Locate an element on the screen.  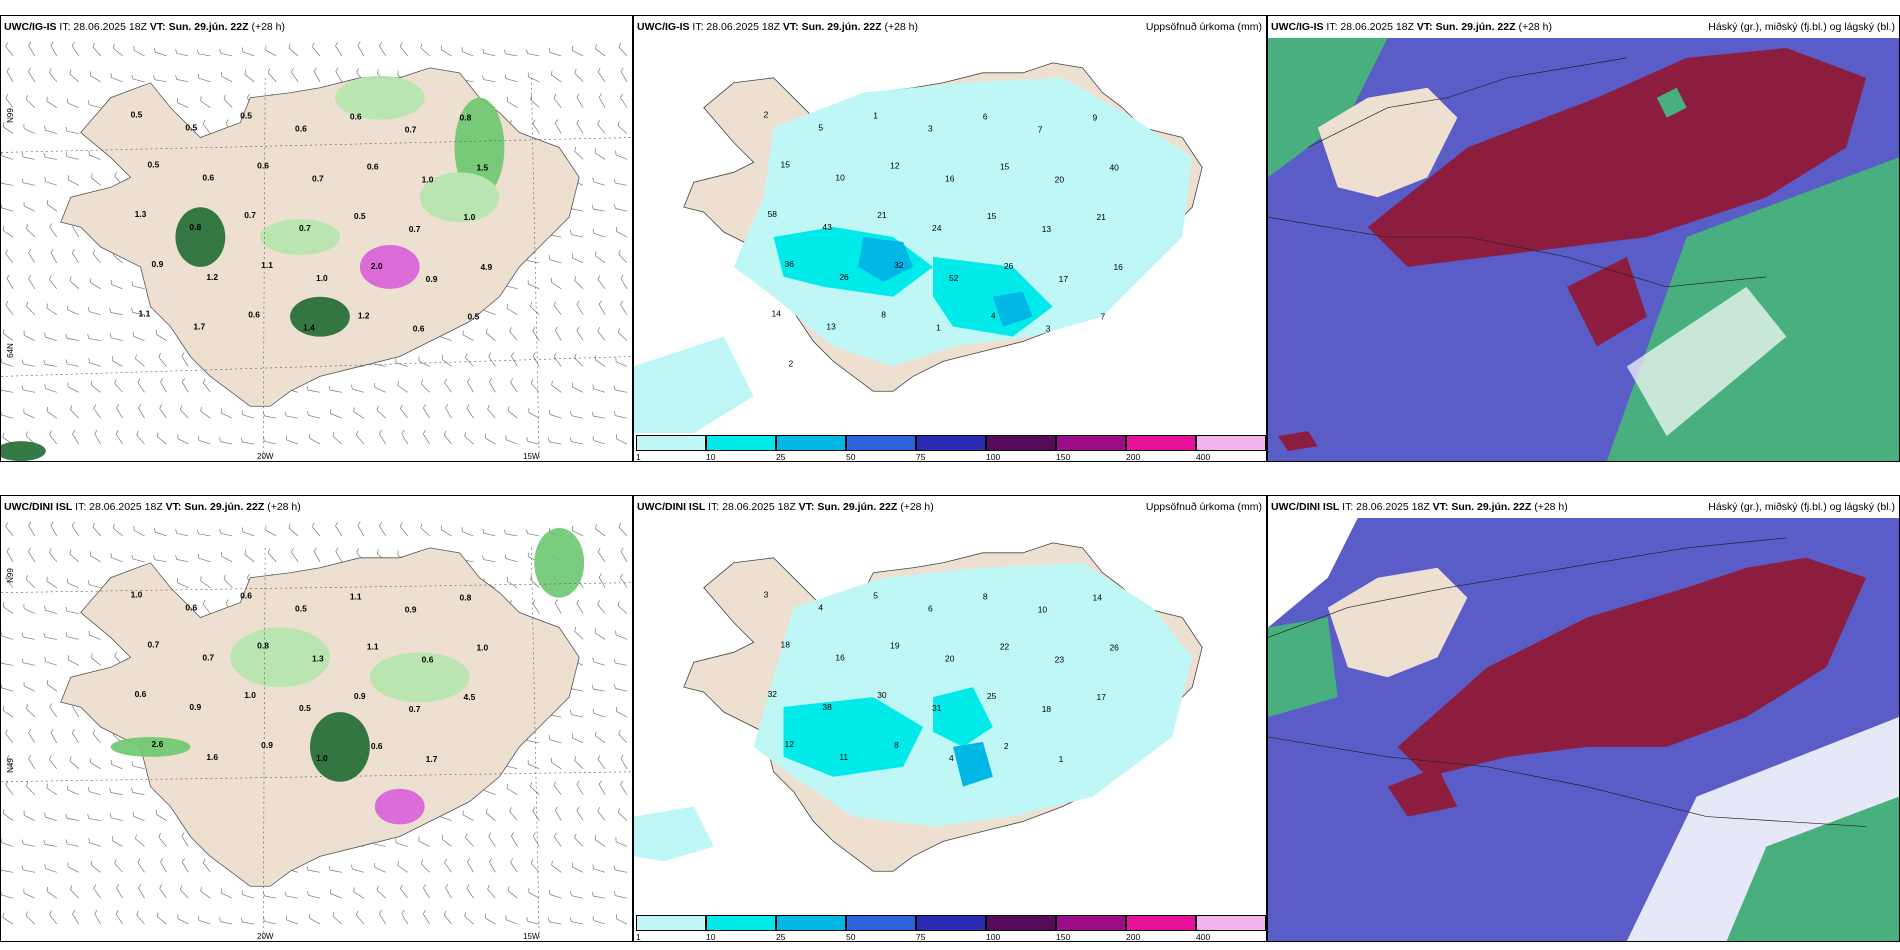
precip-value-label: 4 is located at coordinates (951, 758).